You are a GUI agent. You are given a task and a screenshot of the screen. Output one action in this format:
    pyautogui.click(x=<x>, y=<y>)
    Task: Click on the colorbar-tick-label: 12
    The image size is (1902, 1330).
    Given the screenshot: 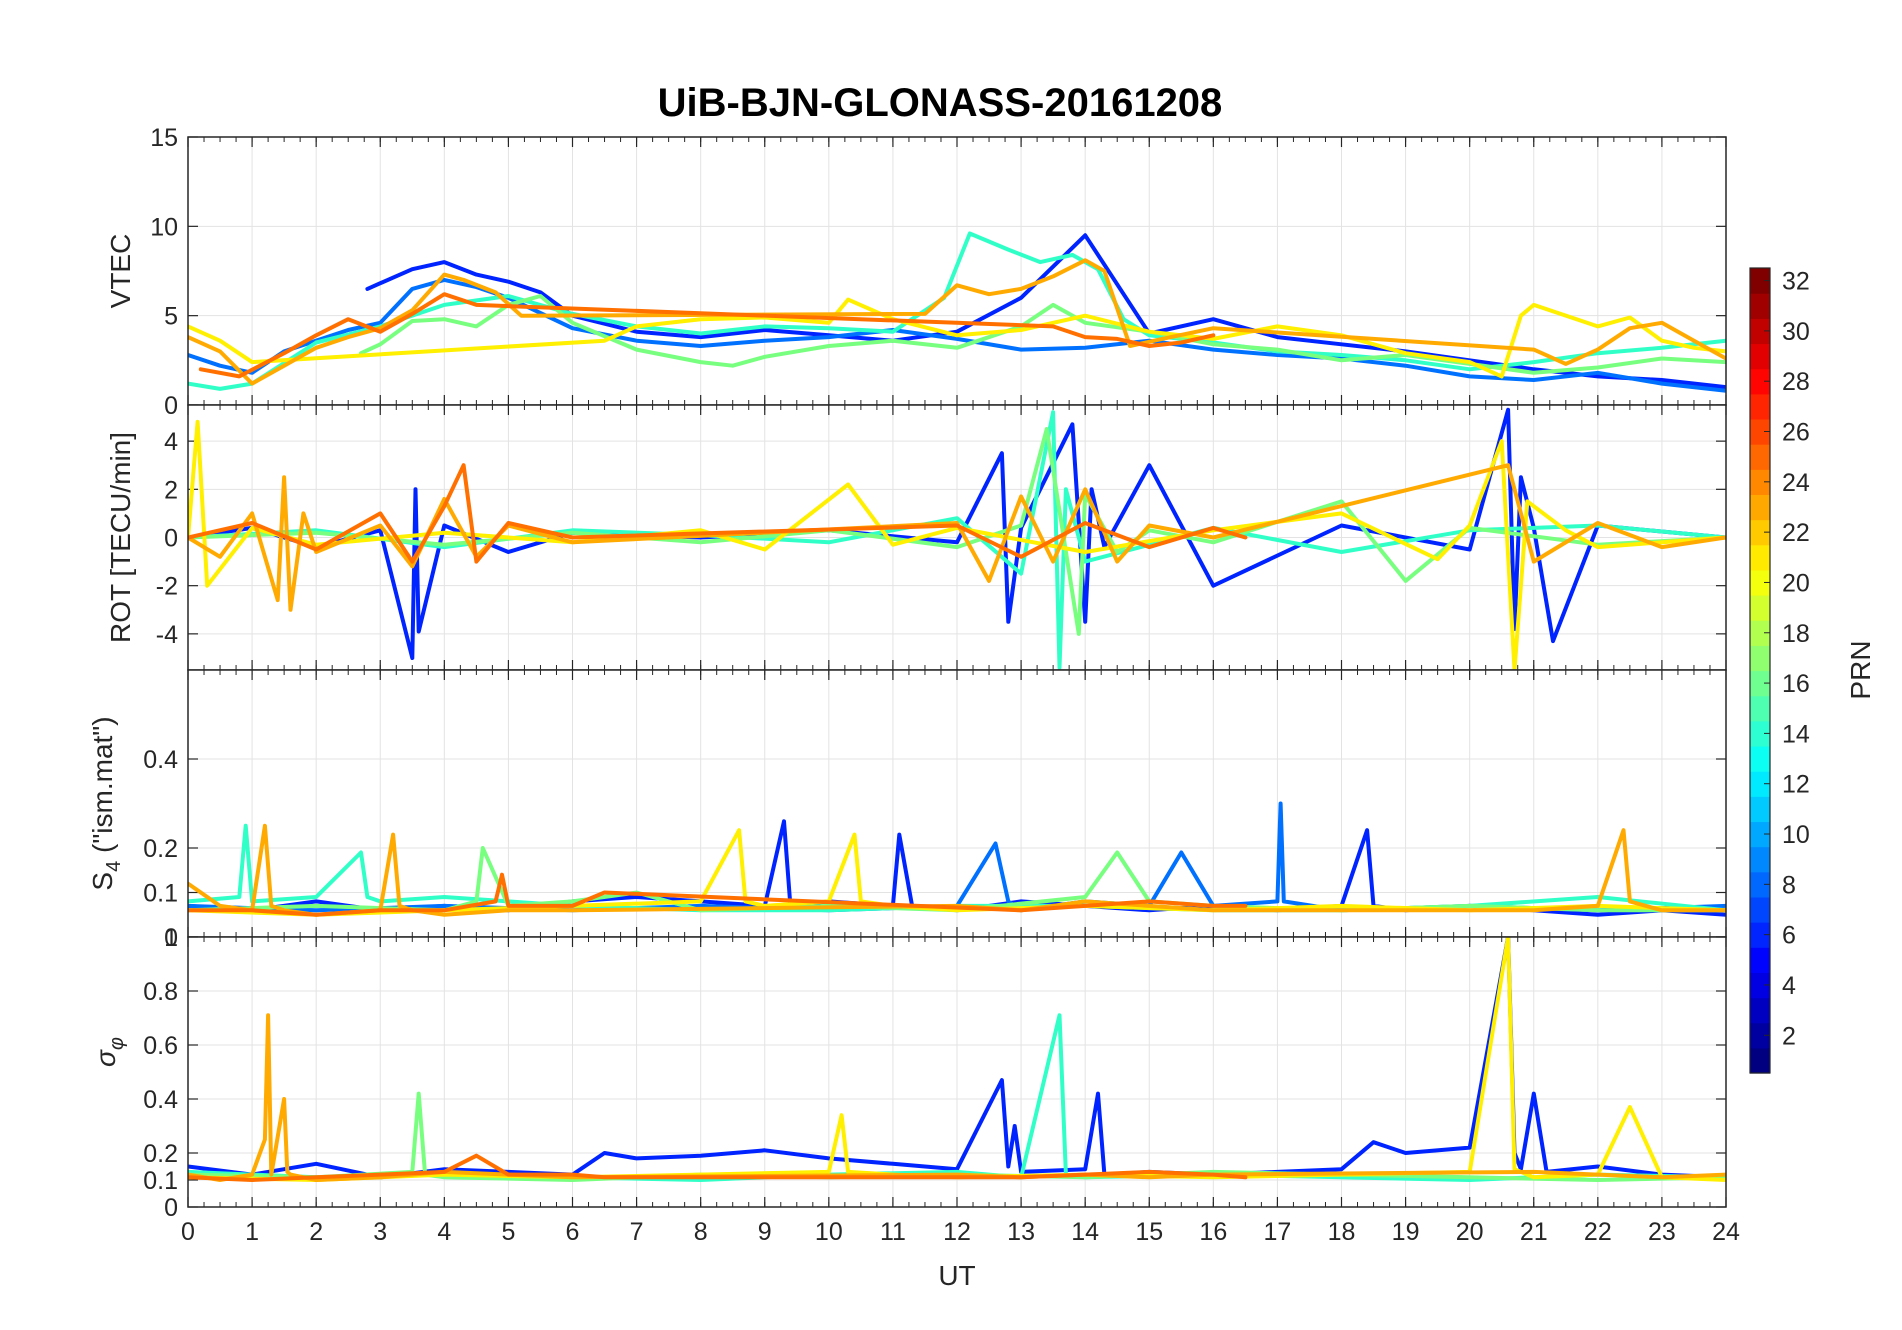 What is the action you would take?
    pyautogui.click(x=1796, y=785)
    